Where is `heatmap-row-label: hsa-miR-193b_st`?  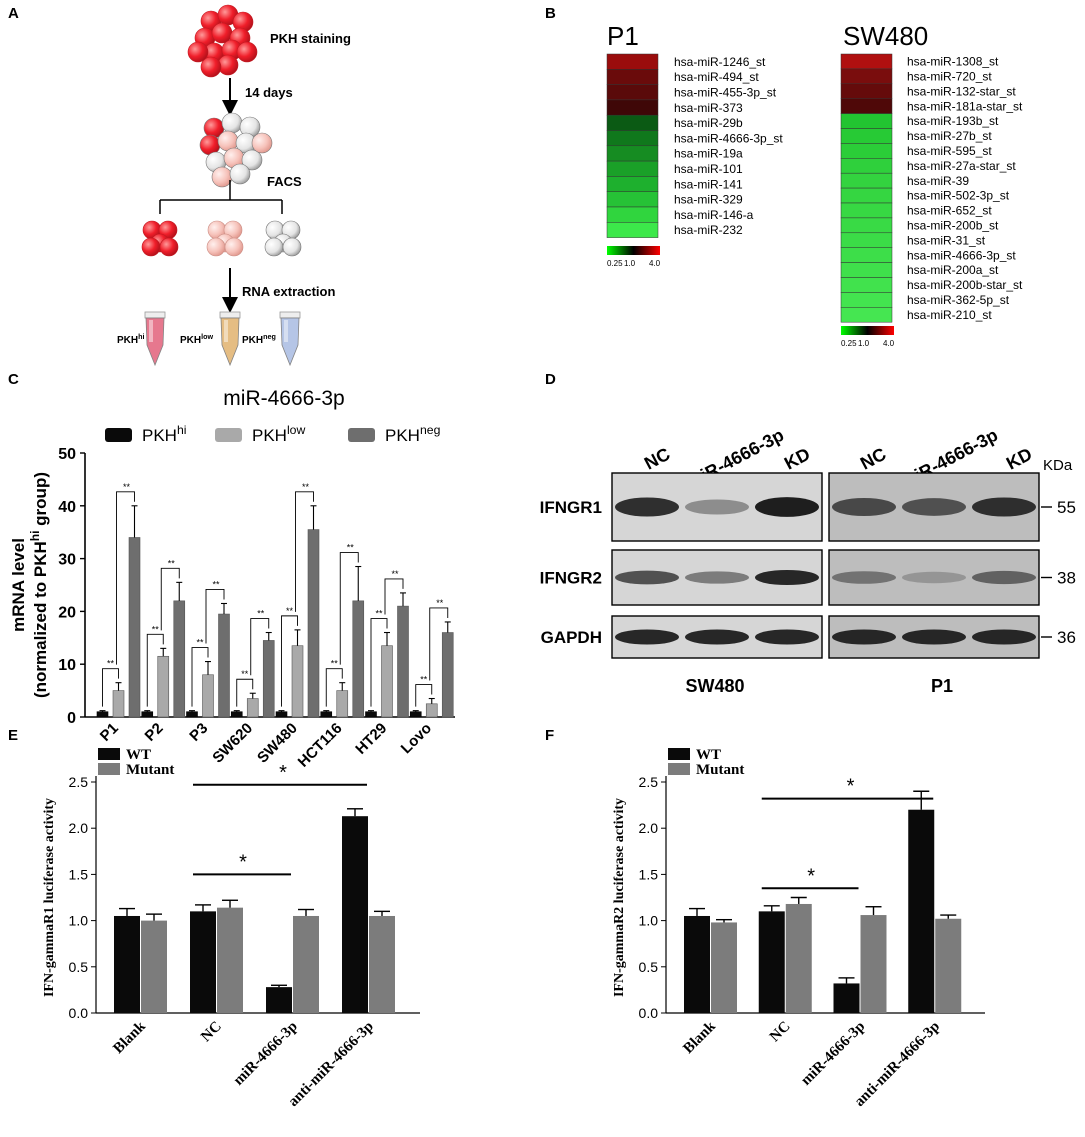
heatmap-row-label: hsa-miR-193b_st is located at coordinates (953, 121).